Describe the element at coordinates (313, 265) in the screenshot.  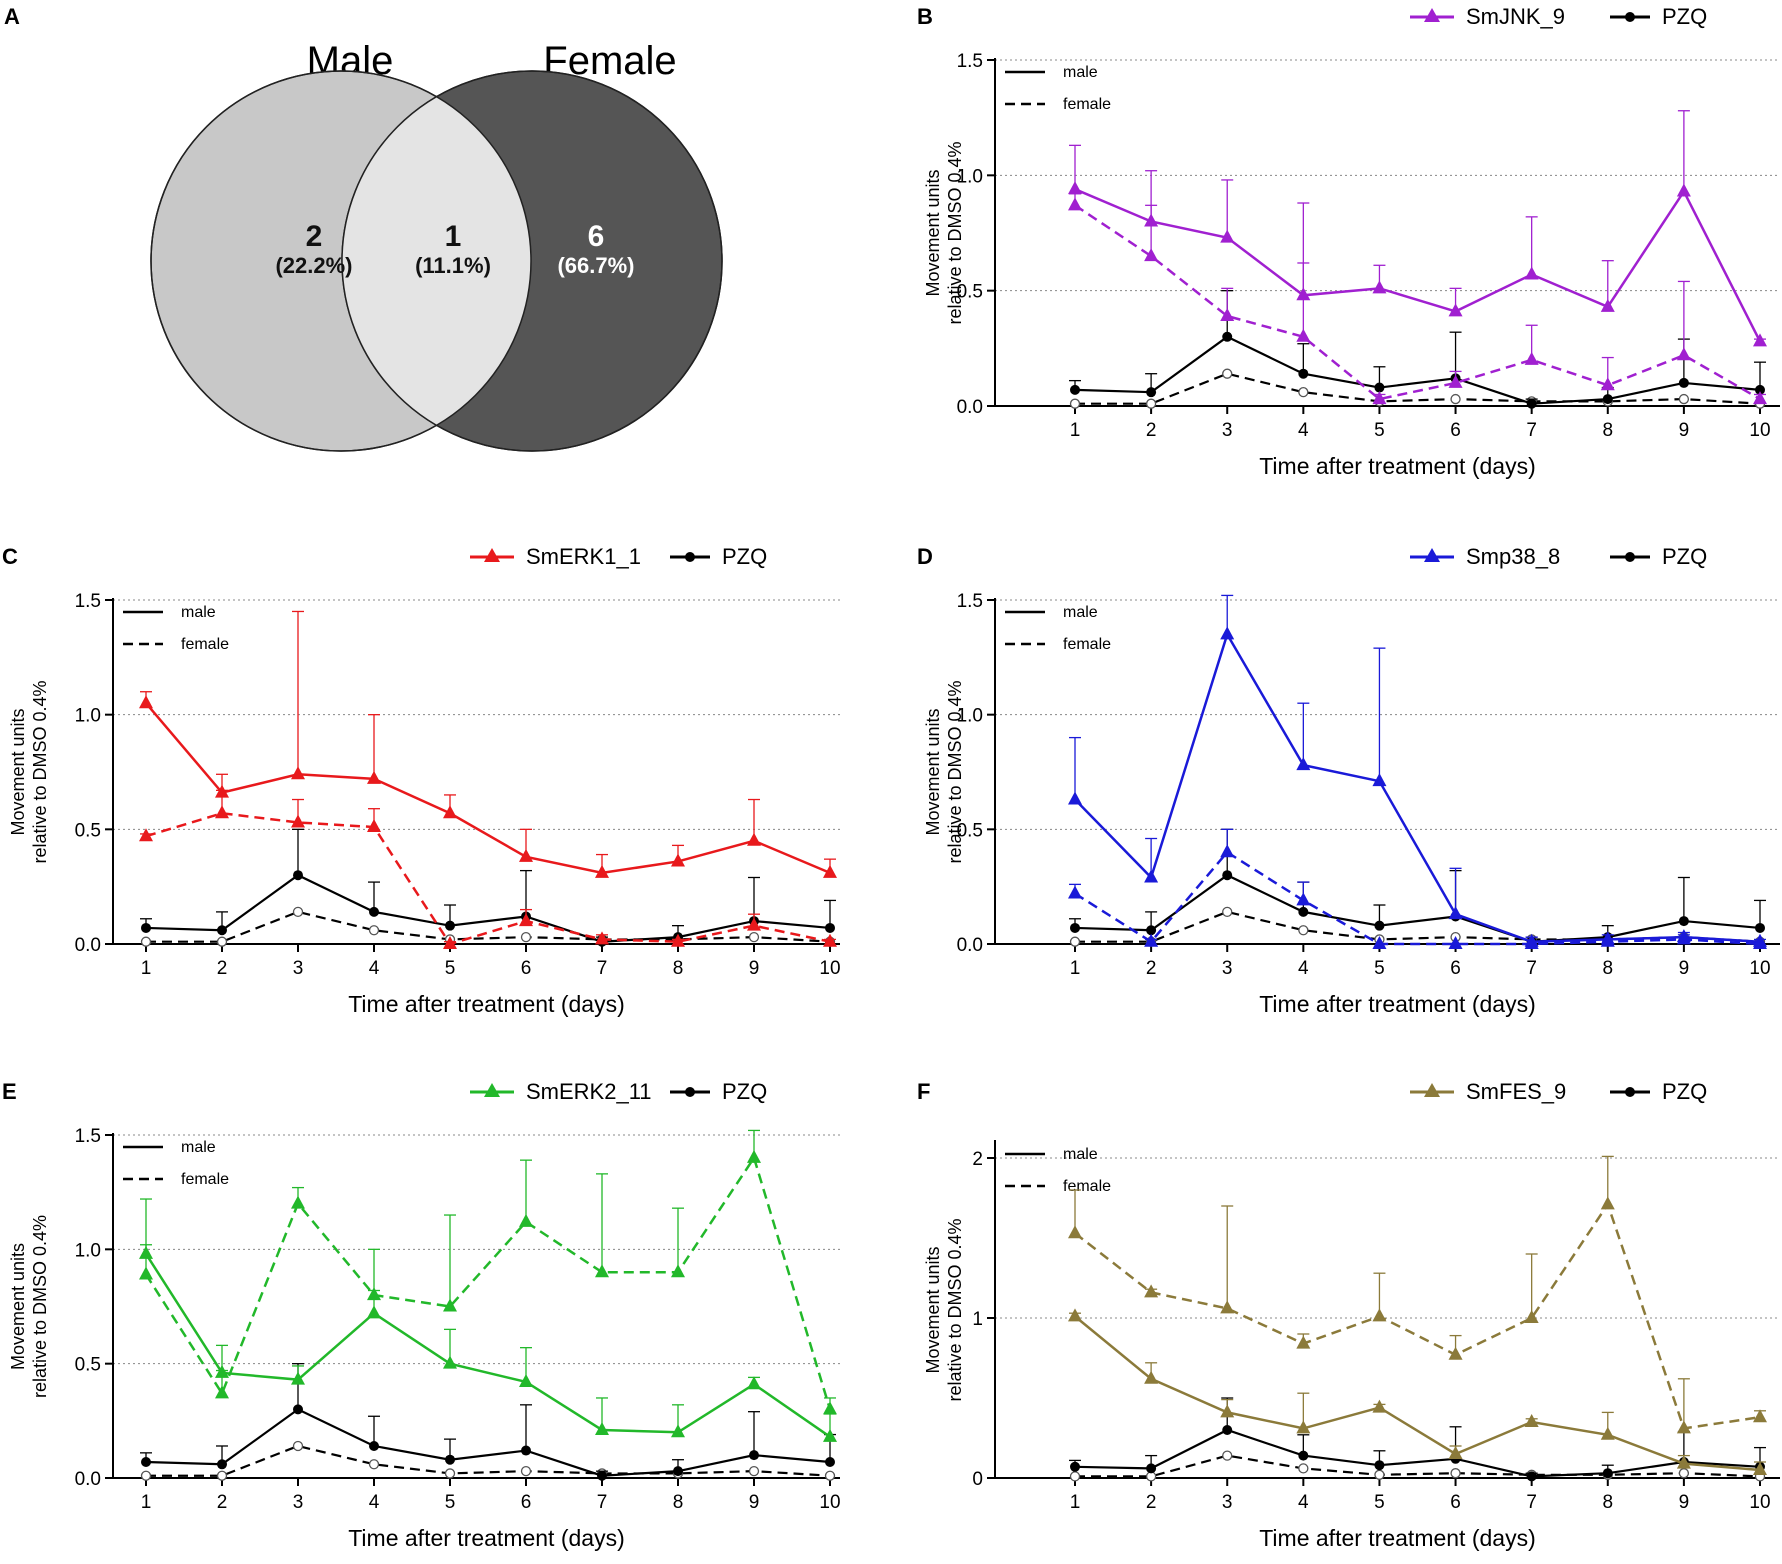
I see `male-only-percent: (22.2%)` at that location.